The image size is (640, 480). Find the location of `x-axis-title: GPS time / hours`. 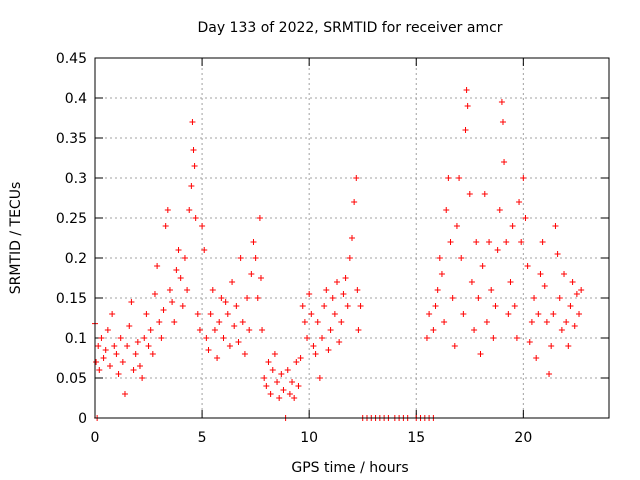

x-axis-title: GPS time / hours is located at coordinates (349, 468).